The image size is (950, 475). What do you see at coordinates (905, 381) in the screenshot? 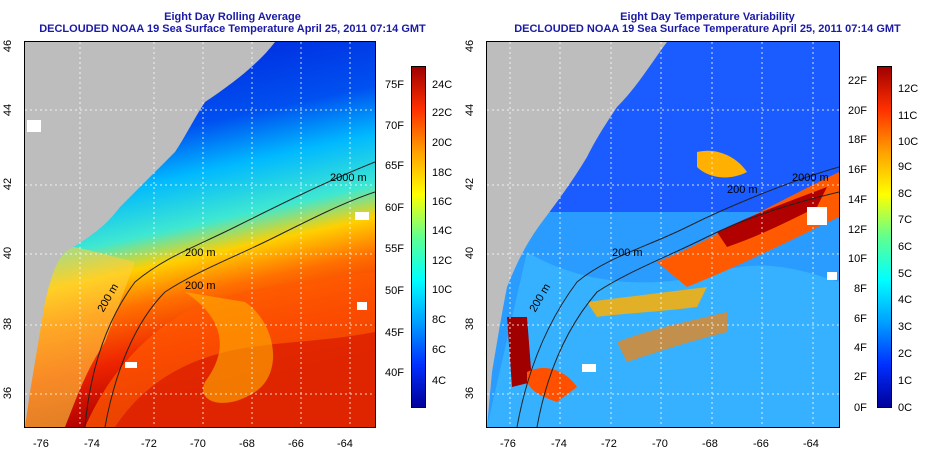
I see `colorbar-label-c: 1C` at bounding box center [905, 381].